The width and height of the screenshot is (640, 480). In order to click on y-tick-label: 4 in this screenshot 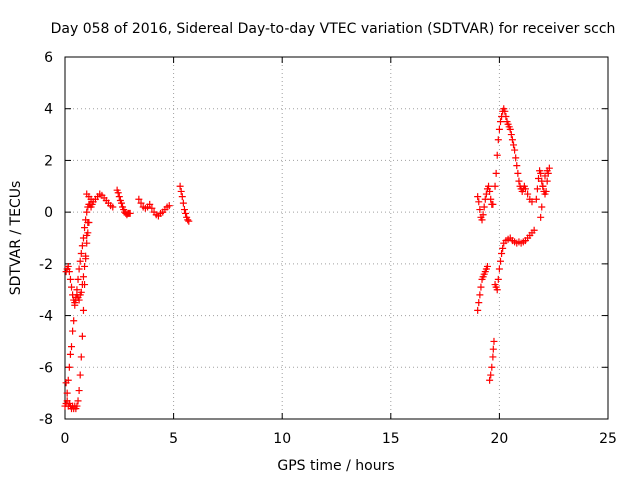, I will do `click(48, 110)`.